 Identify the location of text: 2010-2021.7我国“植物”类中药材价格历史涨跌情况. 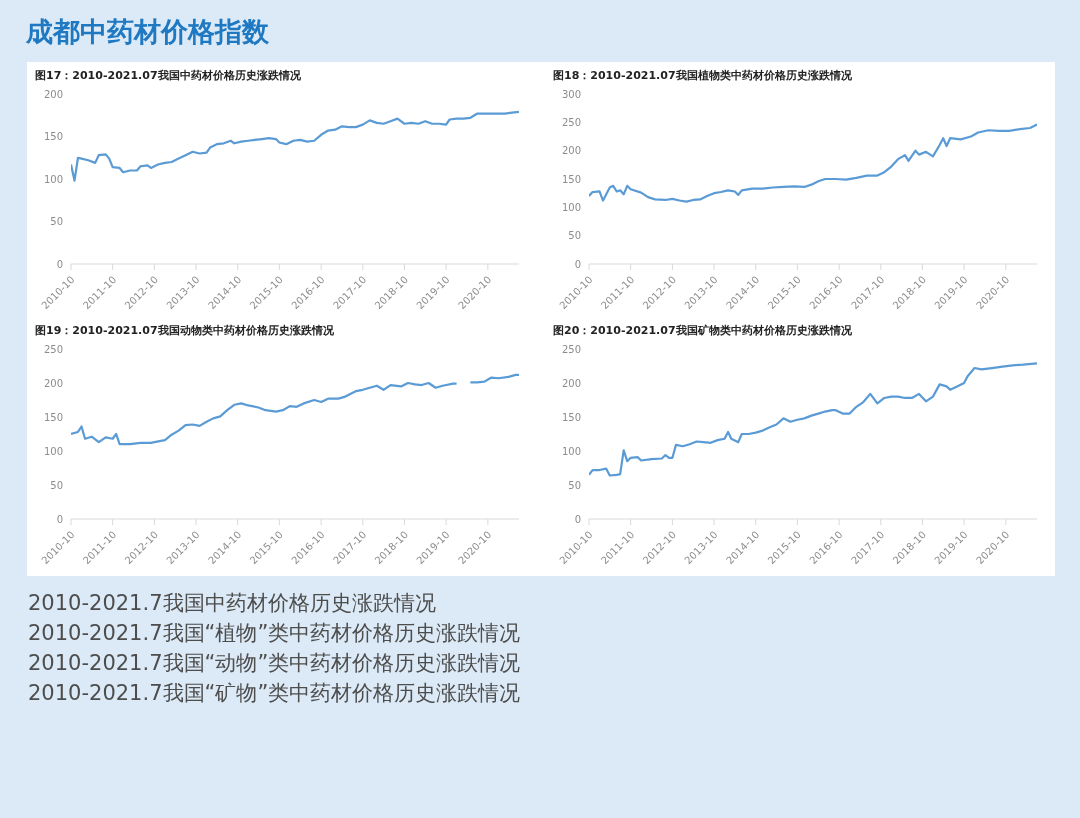
(275, 633).